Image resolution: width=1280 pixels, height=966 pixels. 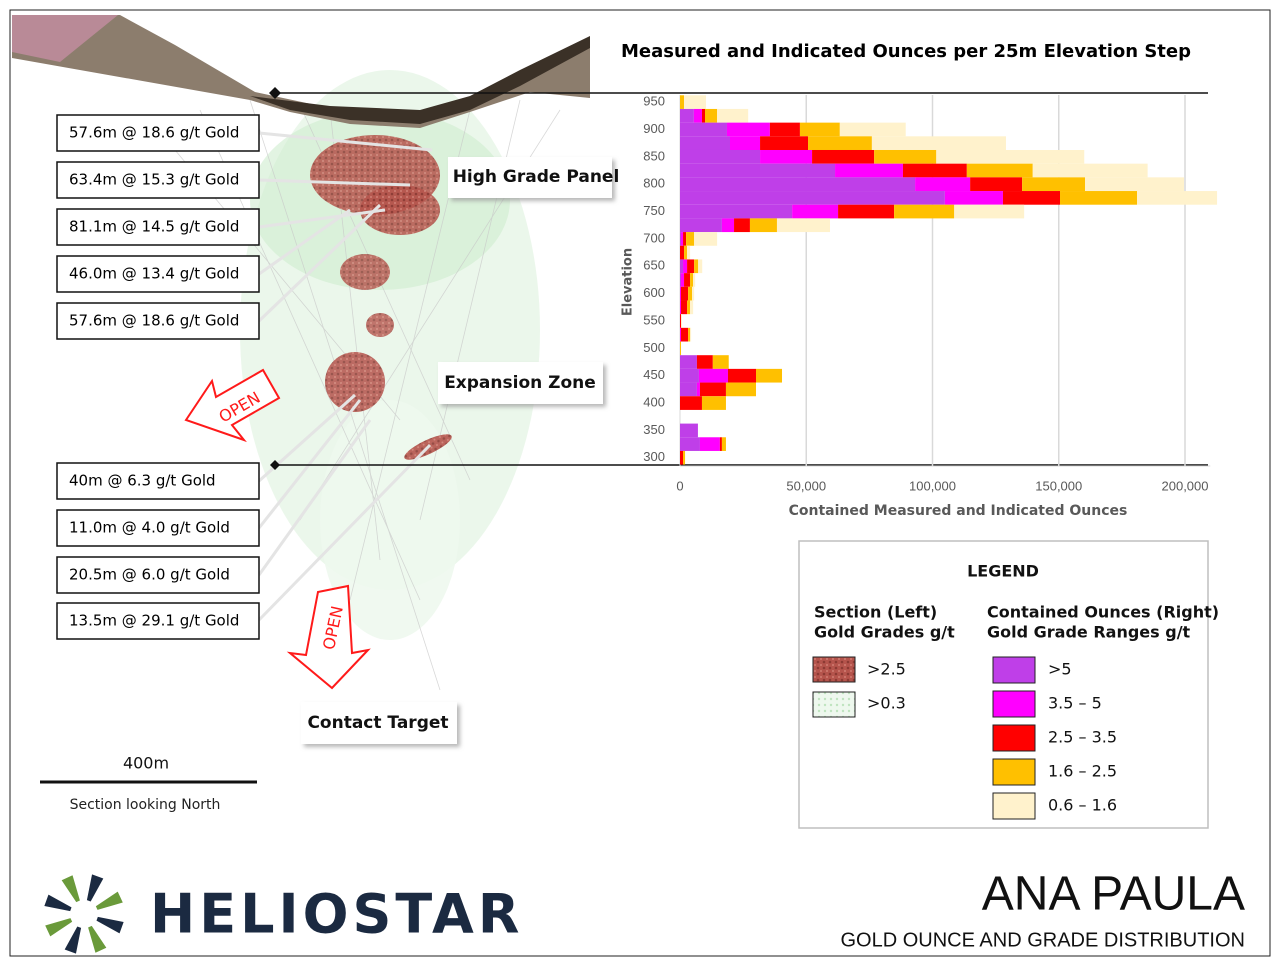 What do you see at coordinates (654, 429) in the screenshot?
I see `y-tick-label: 350` at bounding box center [654, 429].